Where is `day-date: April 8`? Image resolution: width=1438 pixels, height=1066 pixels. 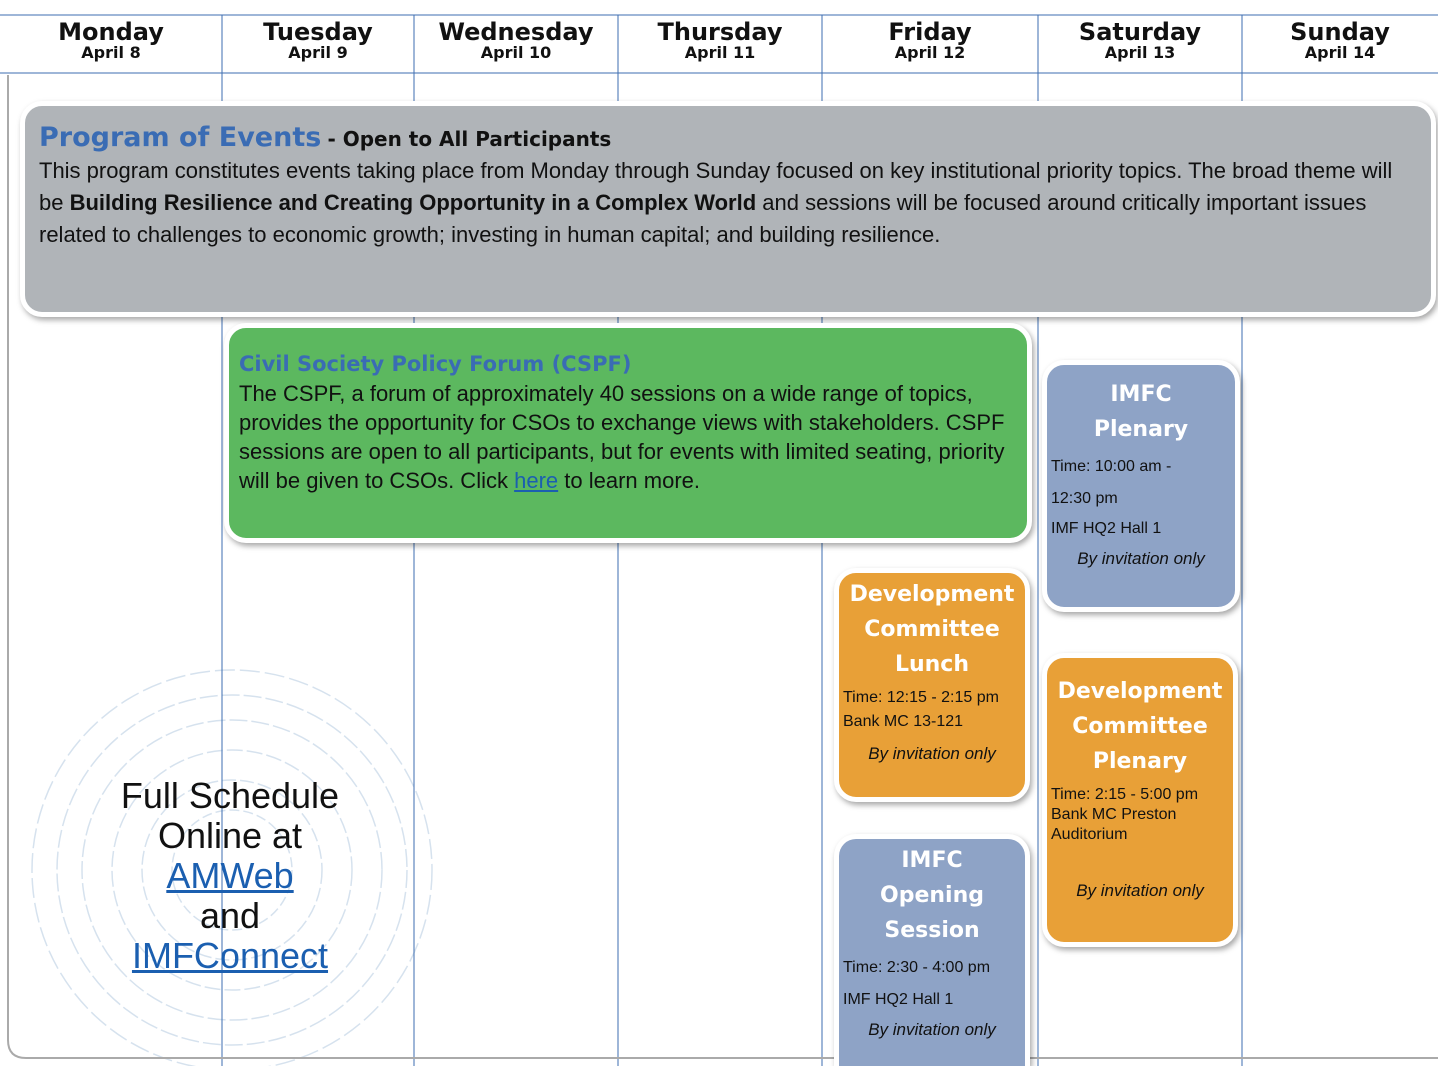 day-date: April 8 is located at coordinates (111, 52).